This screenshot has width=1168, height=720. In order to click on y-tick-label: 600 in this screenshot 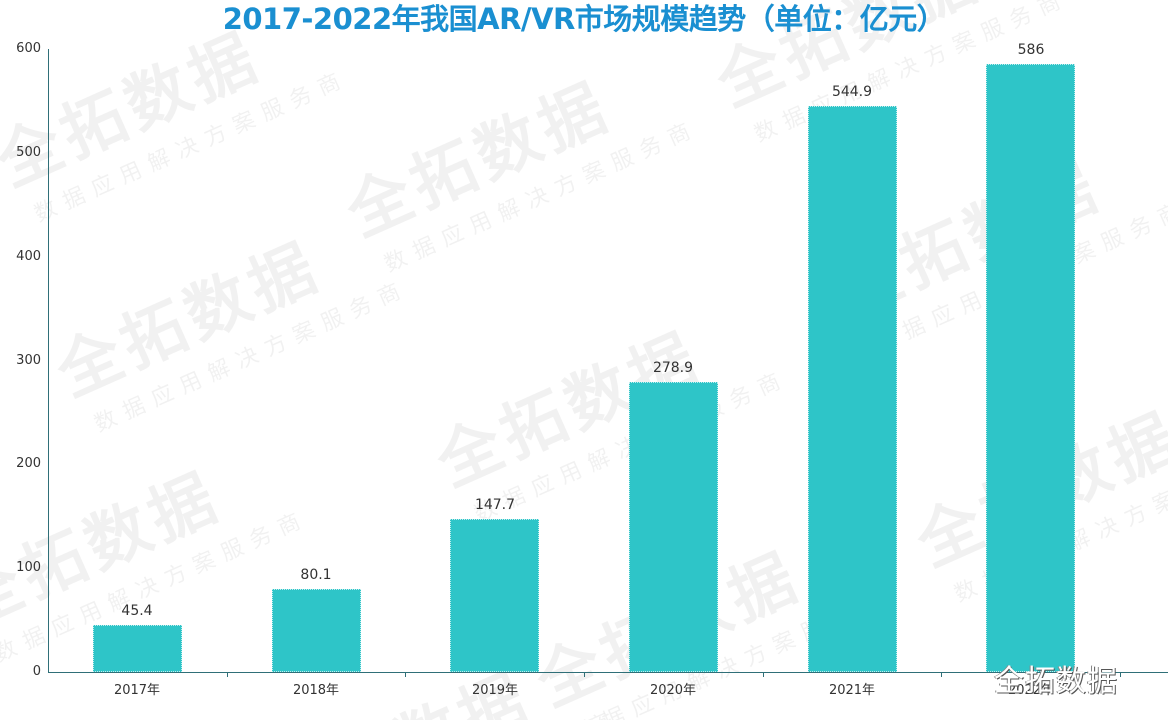, I will do `click(28, 48)`.